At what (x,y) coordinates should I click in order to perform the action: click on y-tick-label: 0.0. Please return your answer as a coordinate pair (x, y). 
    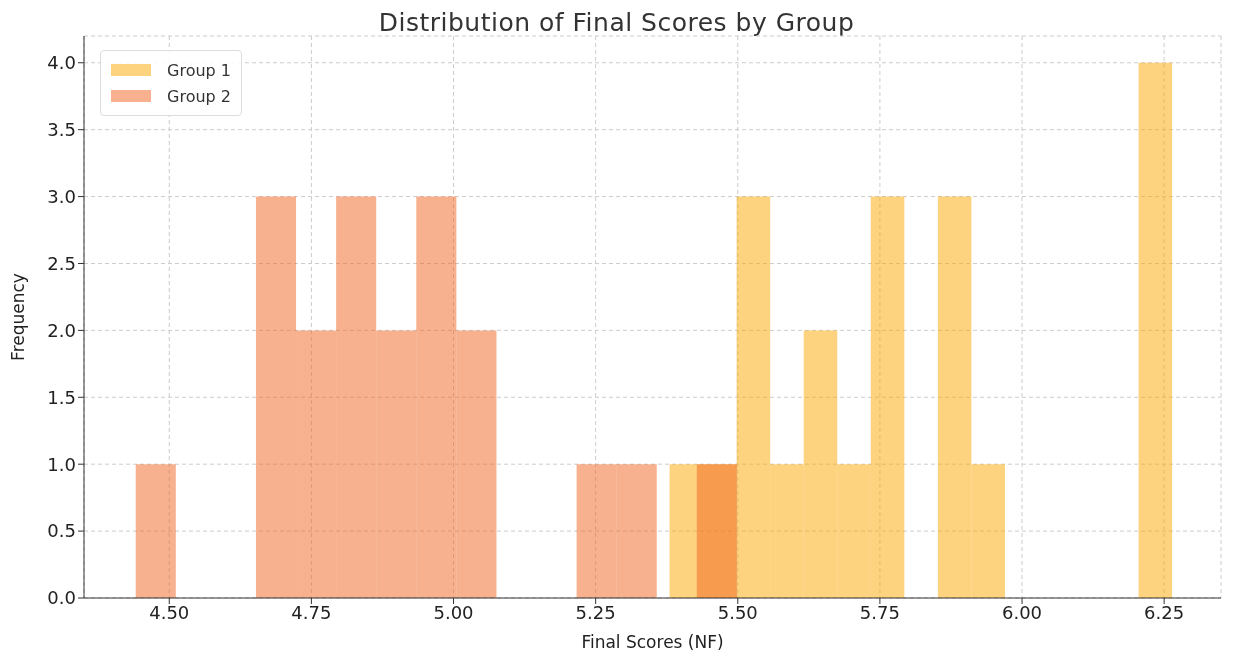
    Looking at the image, I should click on (61, 598).